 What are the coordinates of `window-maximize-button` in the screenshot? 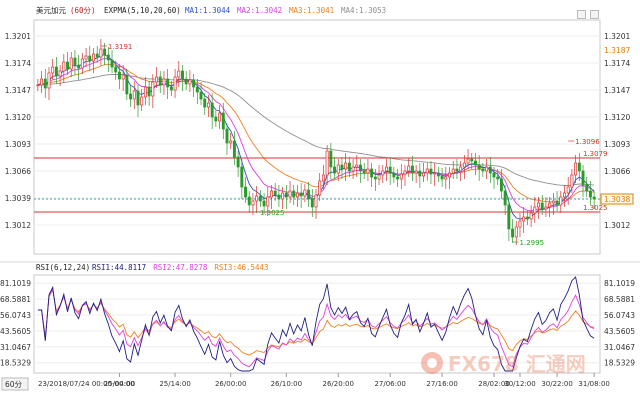 It's located at (594, 14).